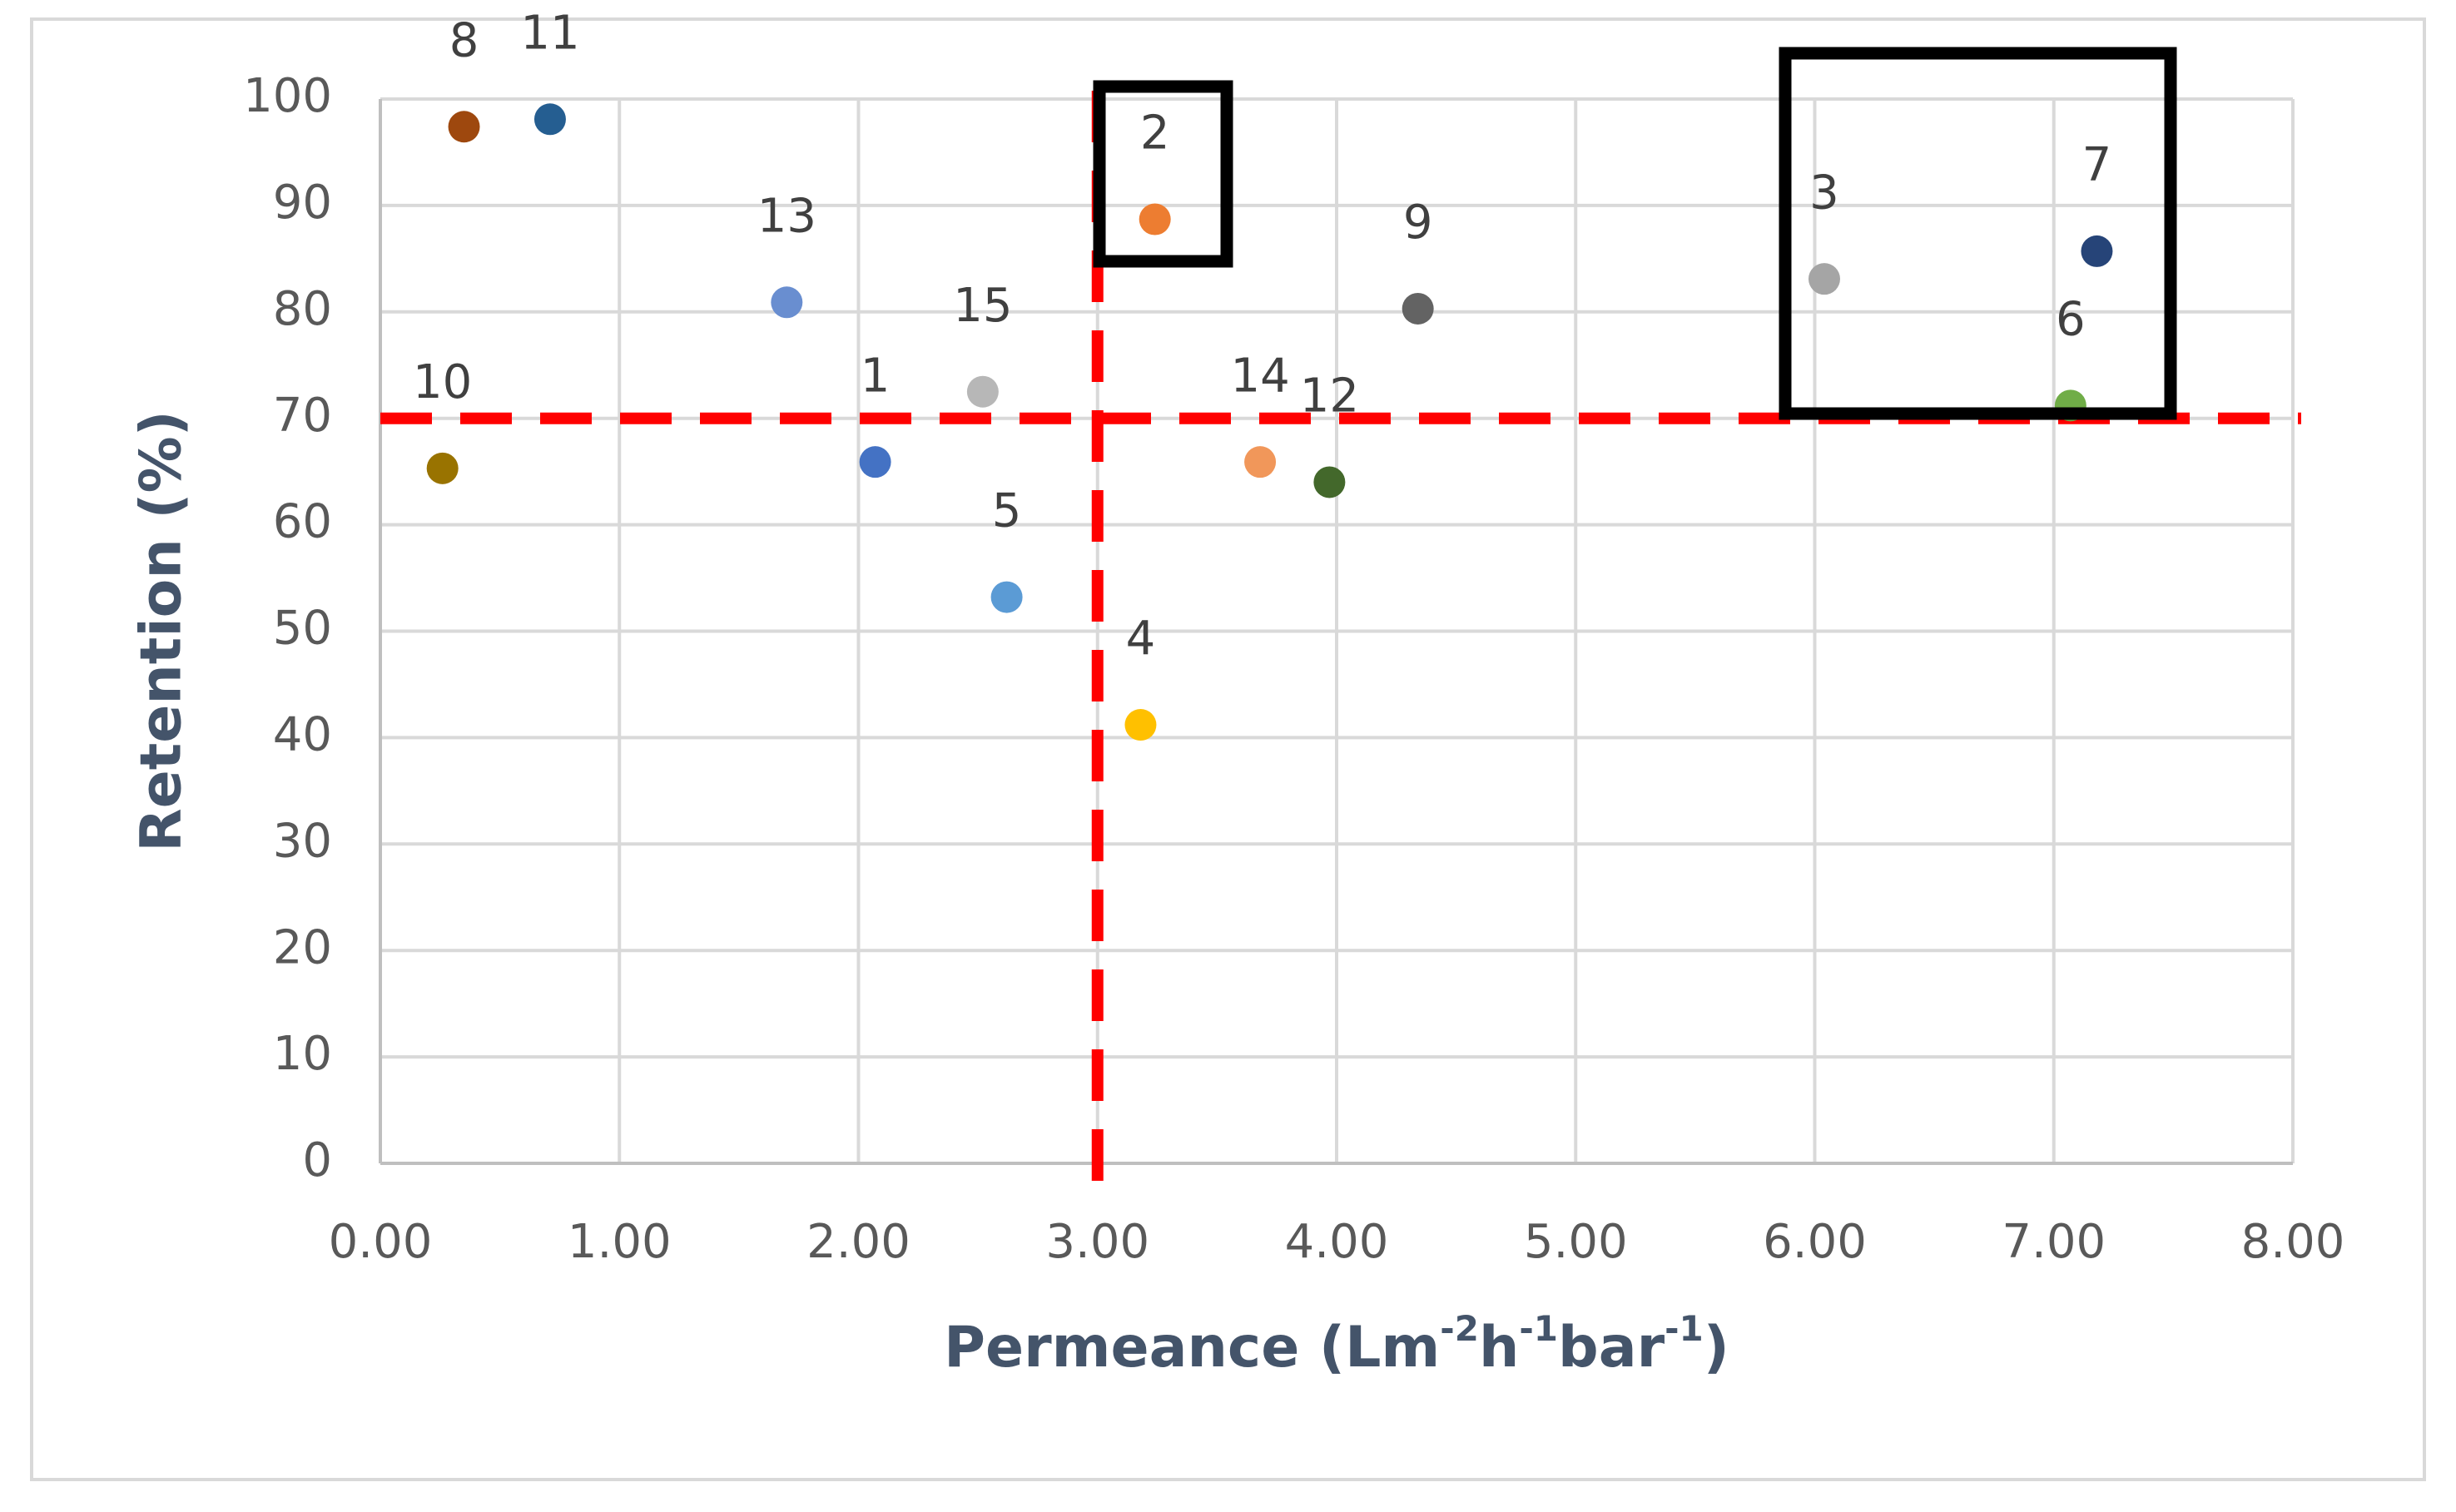 This screenshot has width=2456, height=1512. I want to click on x-tick-label: 5.00, so click(1576, 1242).